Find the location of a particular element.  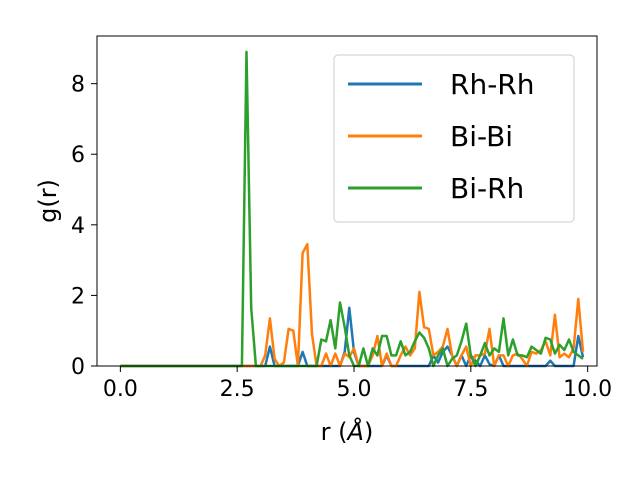

y-axis: 0 2 4 6 8 is located at coordinates (84, 226).